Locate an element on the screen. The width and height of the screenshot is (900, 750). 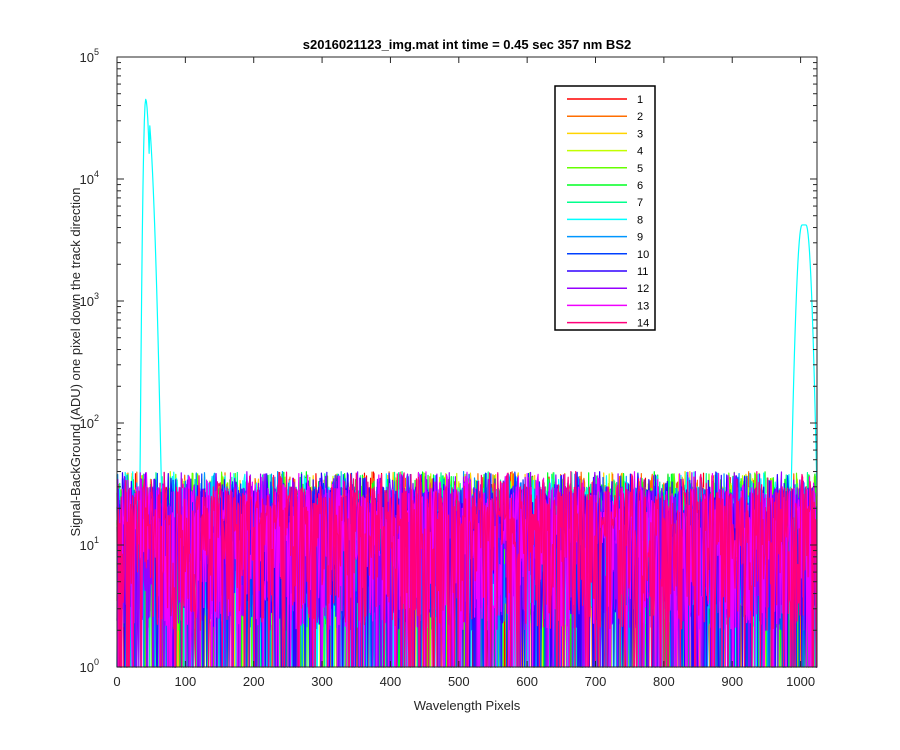
x-tick-label: 100 is located at coordinates (186, 681).